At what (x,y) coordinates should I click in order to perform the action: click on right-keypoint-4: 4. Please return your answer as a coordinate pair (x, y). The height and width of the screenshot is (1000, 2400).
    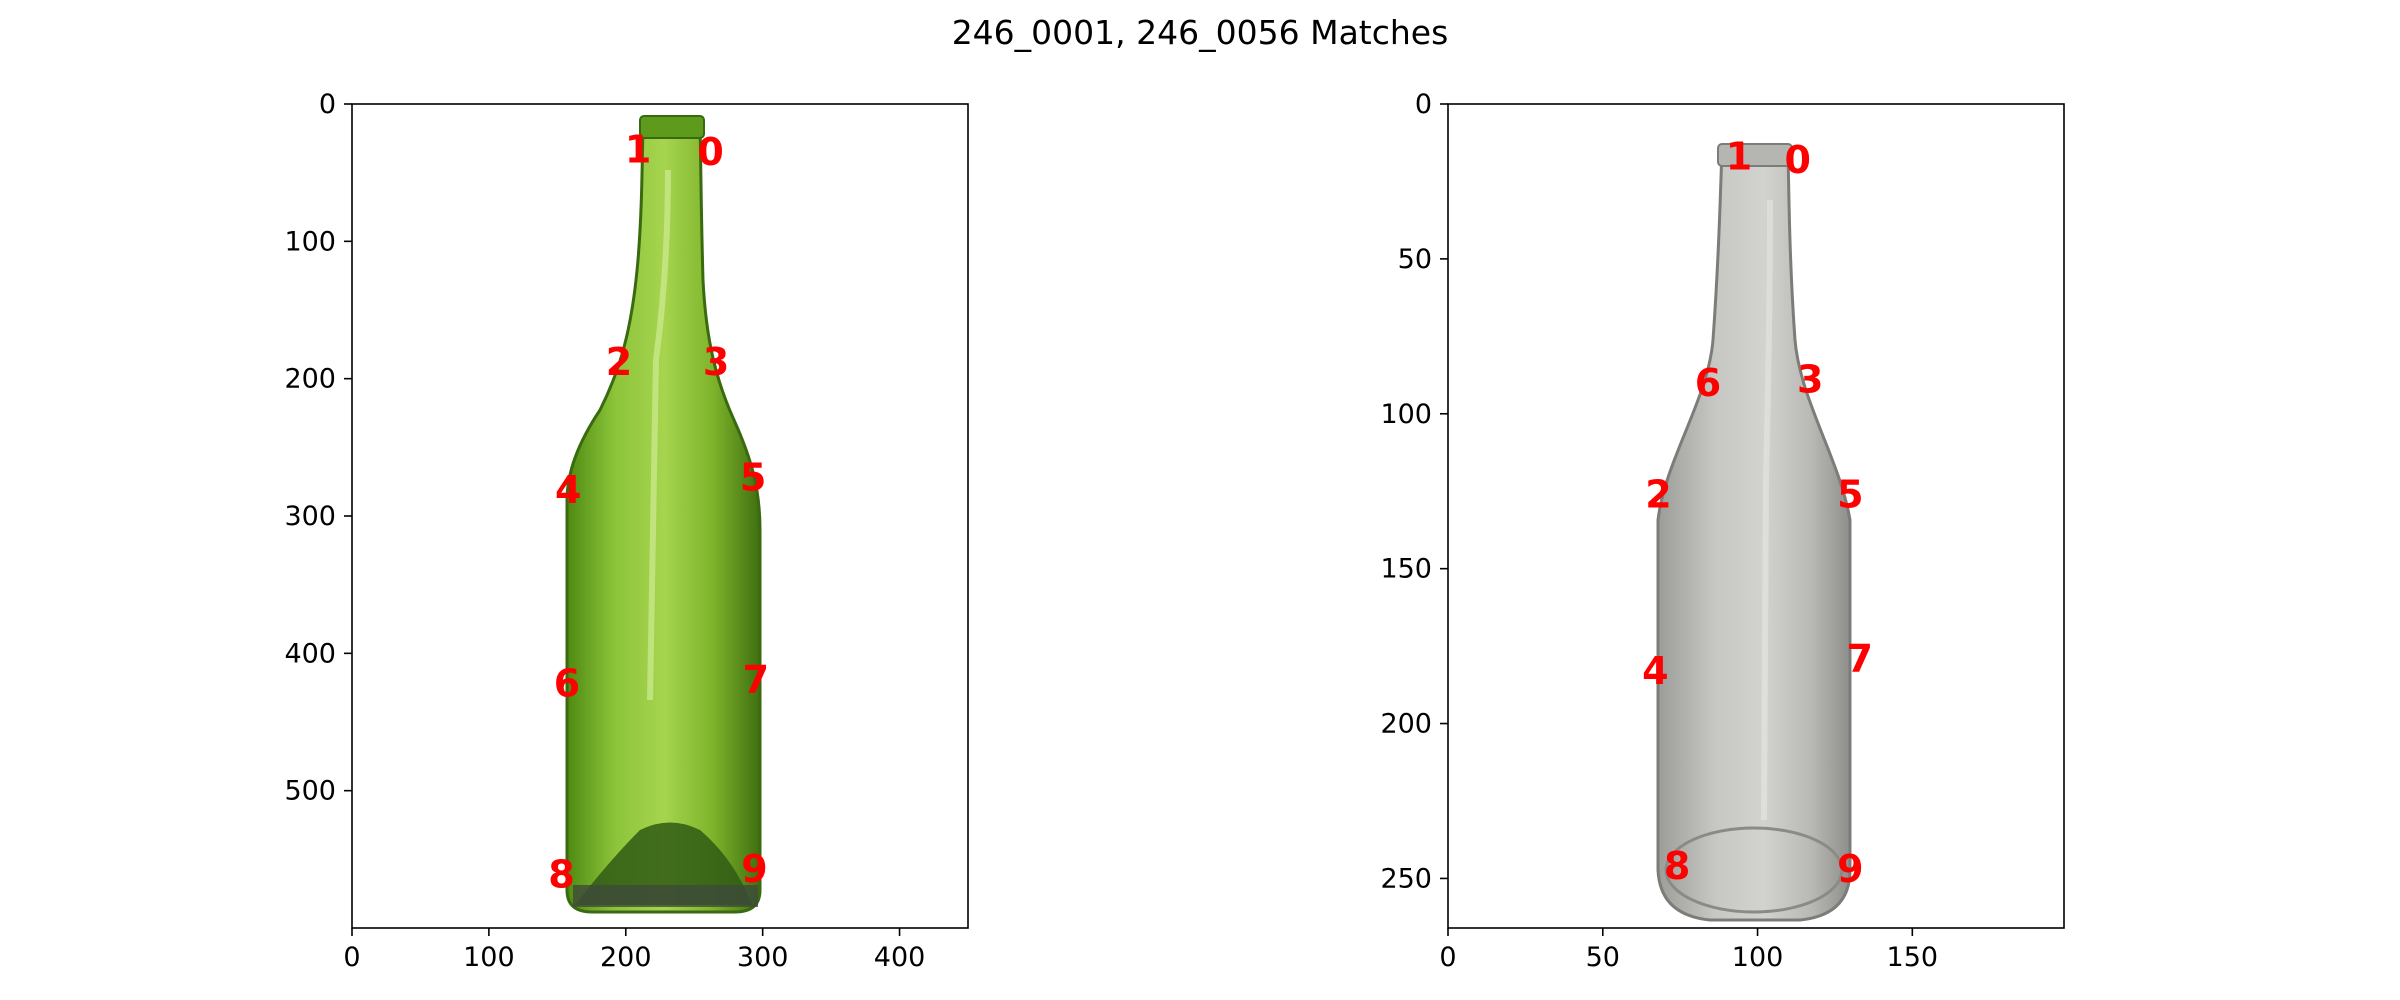
    Looking at the image, I should click on (1655, 671).